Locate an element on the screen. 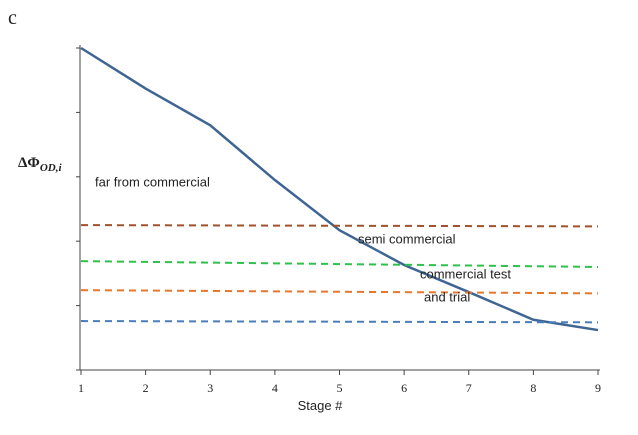  x-tick-label: 1 is located at coordinates (81, 388).